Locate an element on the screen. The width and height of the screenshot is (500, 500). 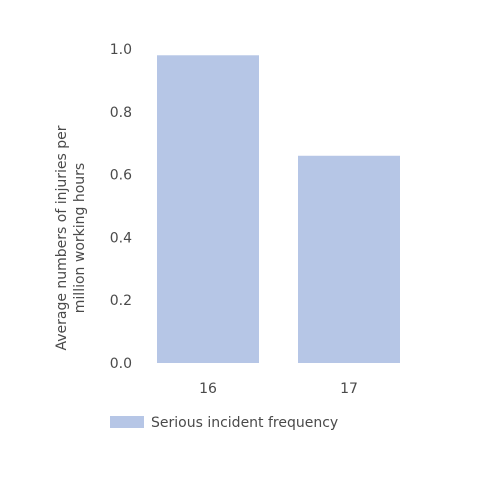
y-axis-ticks: 0.0 0.2 0.4 0.6 0.8 1.0 is located at coordinates (121, 207).